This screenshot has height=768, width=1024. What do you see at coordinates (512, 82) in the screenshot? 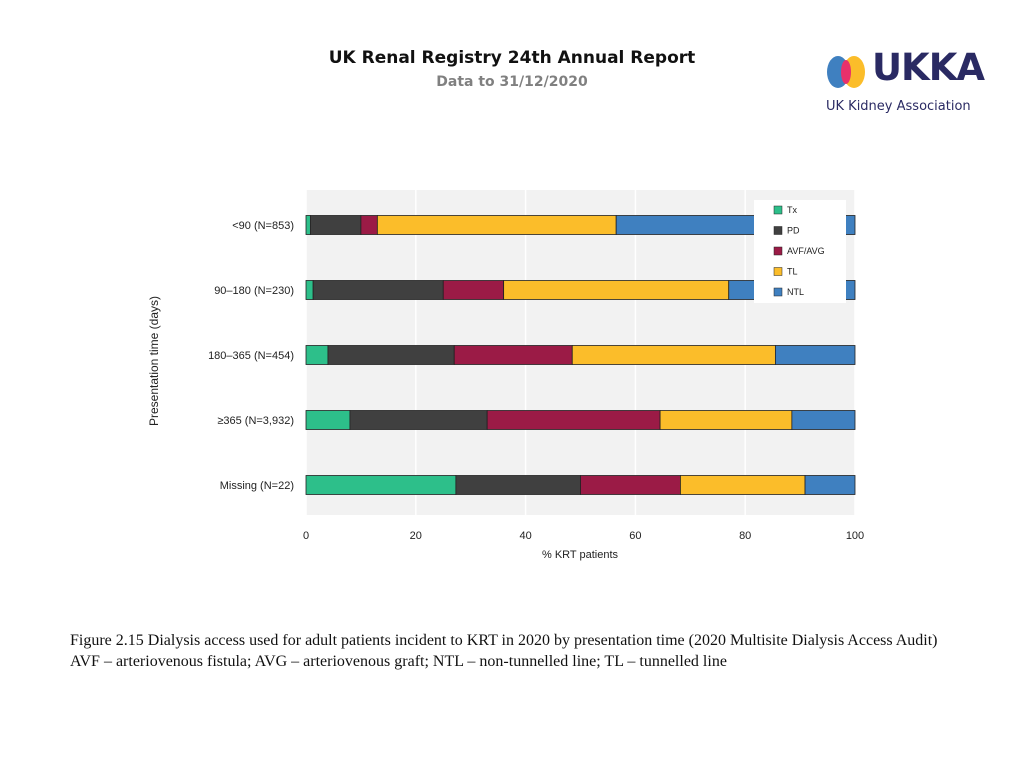
I see `report-subtitle: Data to 31/12/2020` at bounding box center [512, 82].